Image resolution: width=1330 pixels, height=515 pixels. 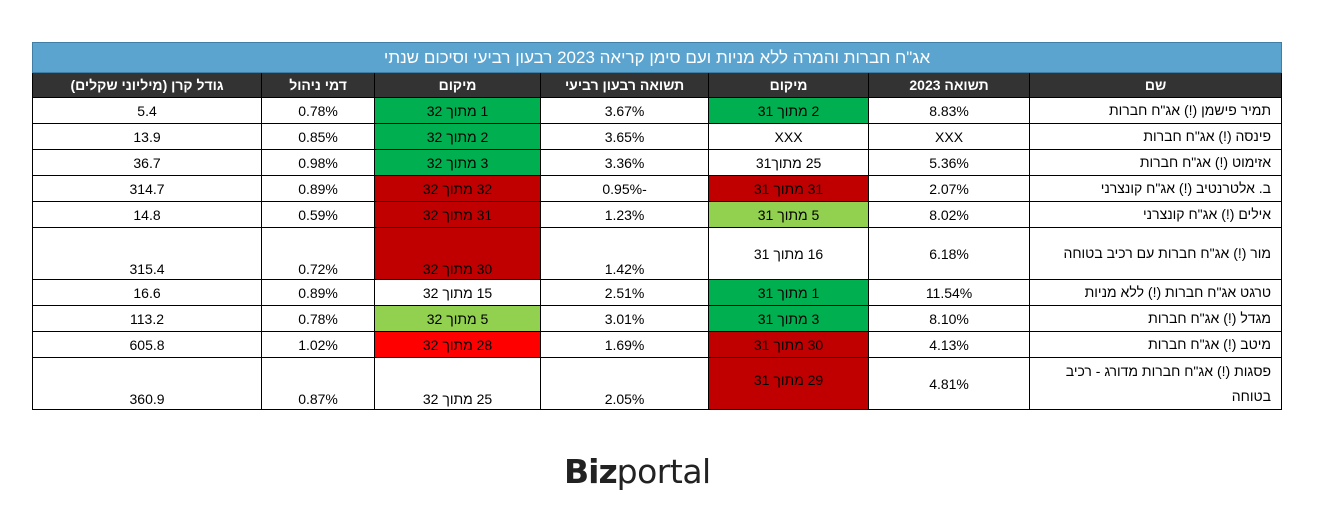 I want to click on return-q4: 1.23%, so click(x=625, y=214).